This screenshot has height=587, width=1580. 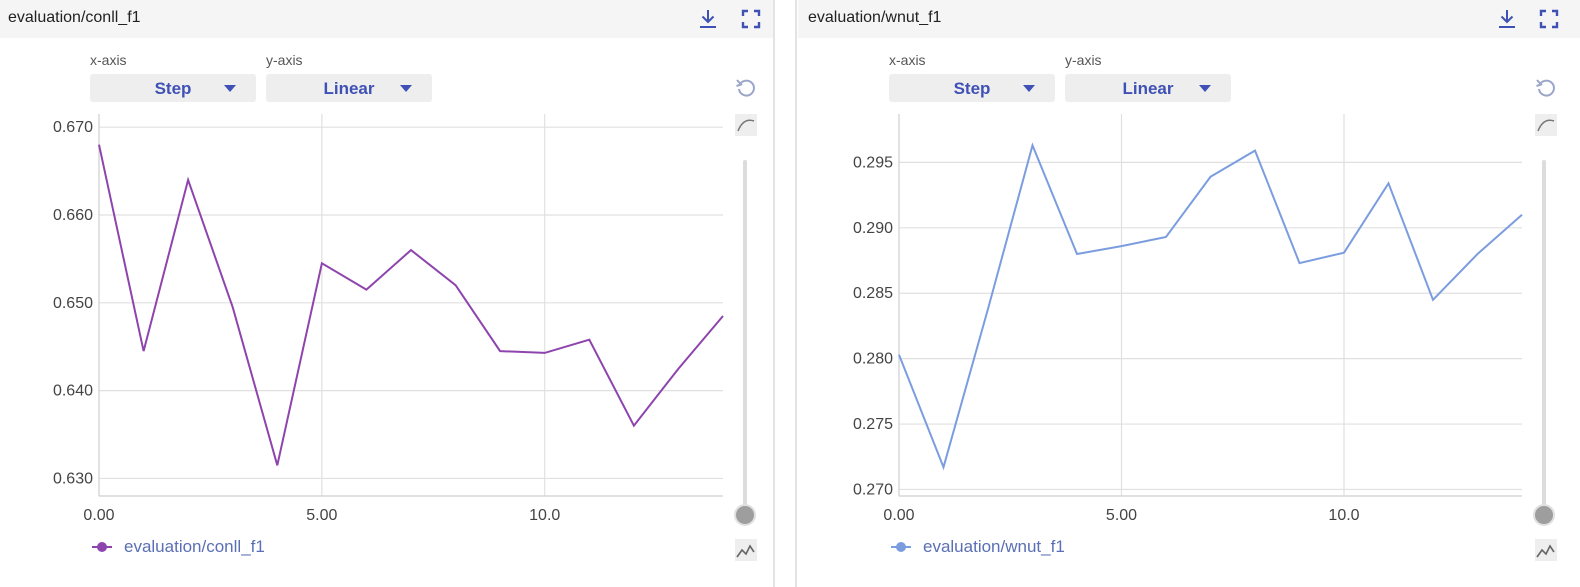 What do you see at coordinates (875, 17) in the screenshot?
I see `panel-title: evaluation/wnut_f1` at bounding box center [875, 17].